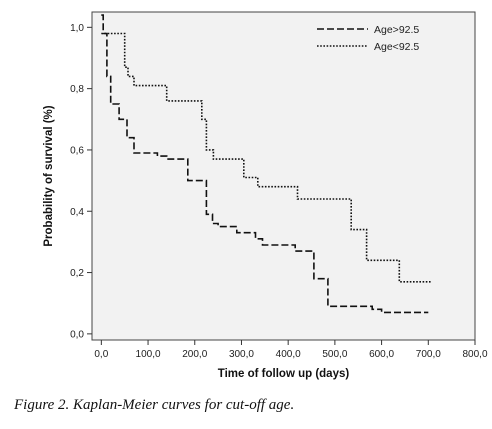  What do you see at coordinates (428, 354) in the screenshot?
I see `x-tick-label: 700,0` at bounding box center [428, 354].